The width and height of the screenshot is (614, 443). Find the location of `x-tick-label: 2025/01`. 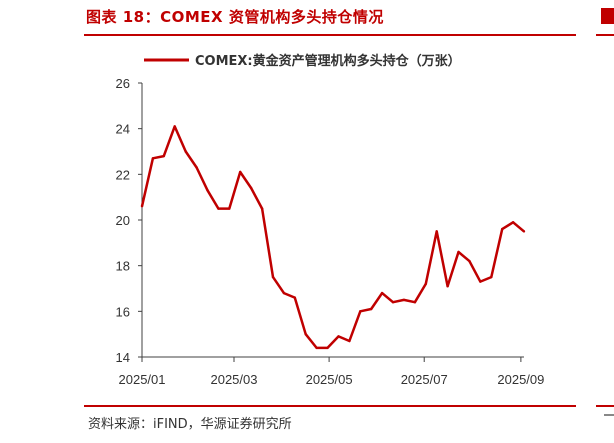

x-tick-label: 2025/01 is located at coordinates (142, 379).